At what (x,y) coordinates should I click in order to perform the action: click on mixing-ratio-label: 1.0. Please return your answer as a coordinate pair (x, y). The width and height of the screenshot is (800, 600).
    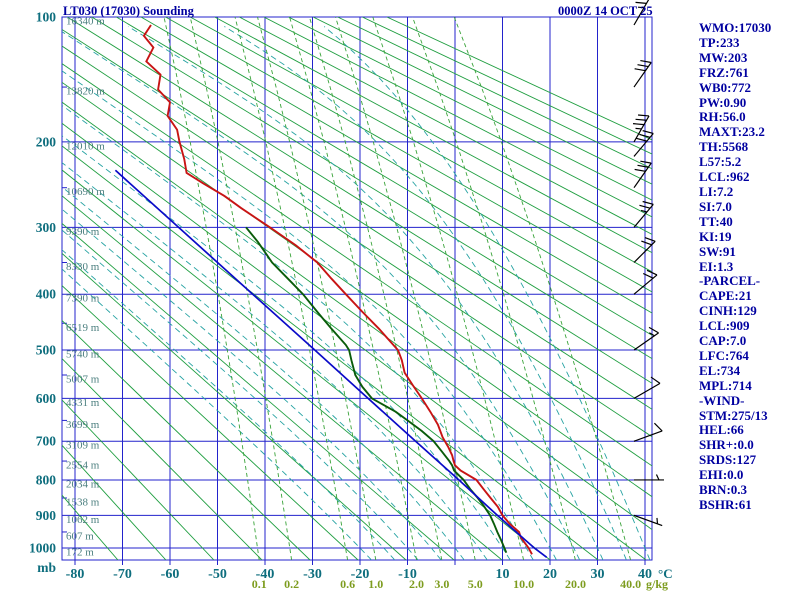
    Looking at the image, I should click on (375, 584).